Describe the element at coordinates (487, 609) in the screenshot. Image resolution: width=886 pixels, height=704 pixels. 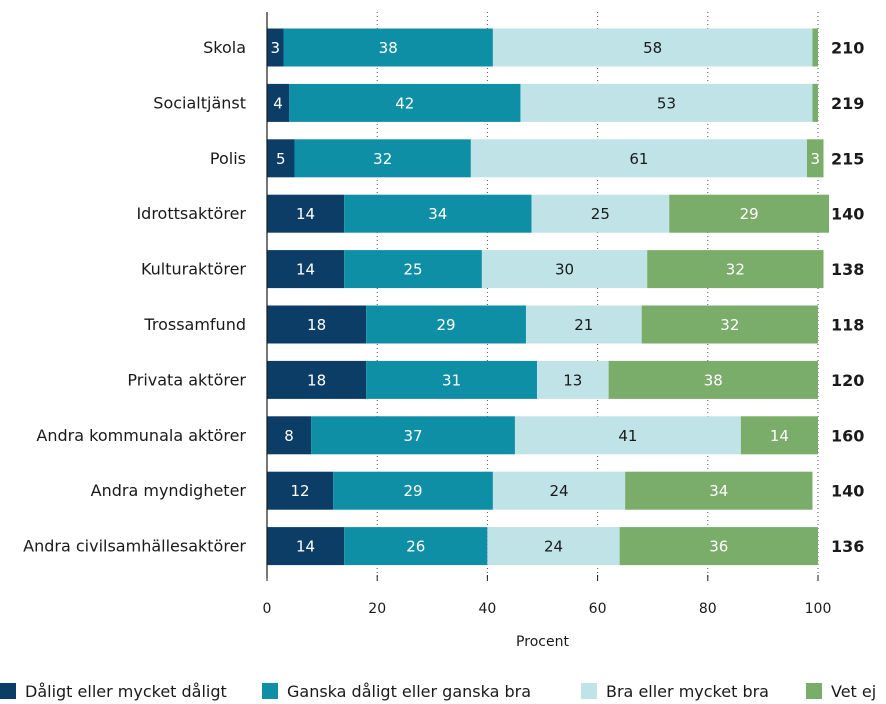
I see `x-tick-label: 40` at that location.